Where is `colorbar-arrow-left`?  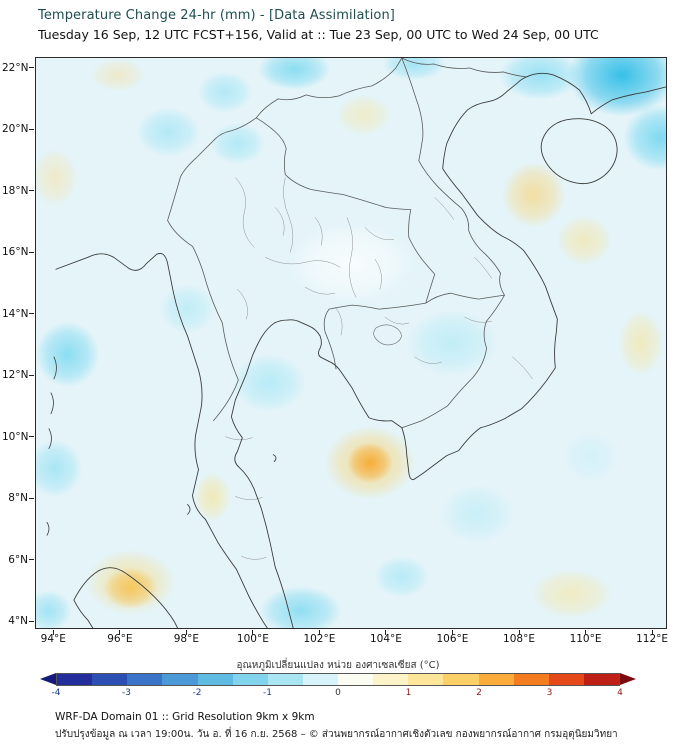 colorbar-arrow-left is located at coordinates (48, 679).